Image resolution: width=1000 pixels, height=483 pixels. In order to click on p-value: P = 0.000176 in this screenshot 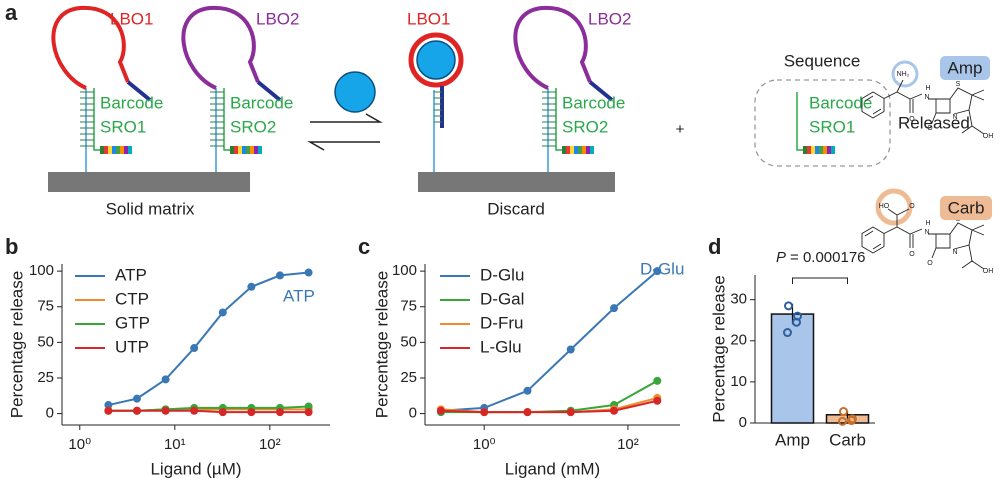, I will do `click(821, 257)`.